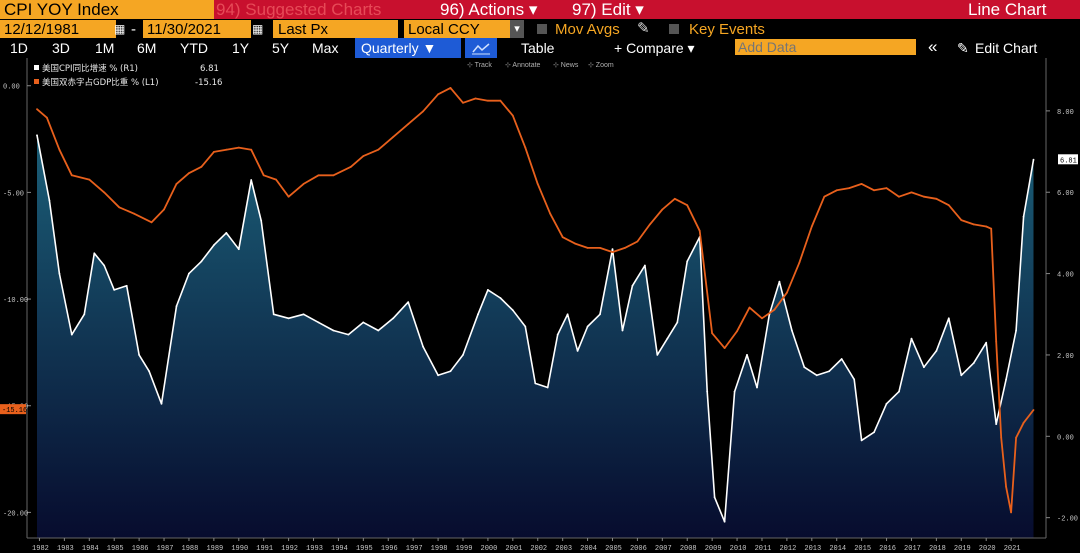  Describe the element at coordinates (190, 549) in the screenshot. I see `x-tick-label-6: 1988` at that location.